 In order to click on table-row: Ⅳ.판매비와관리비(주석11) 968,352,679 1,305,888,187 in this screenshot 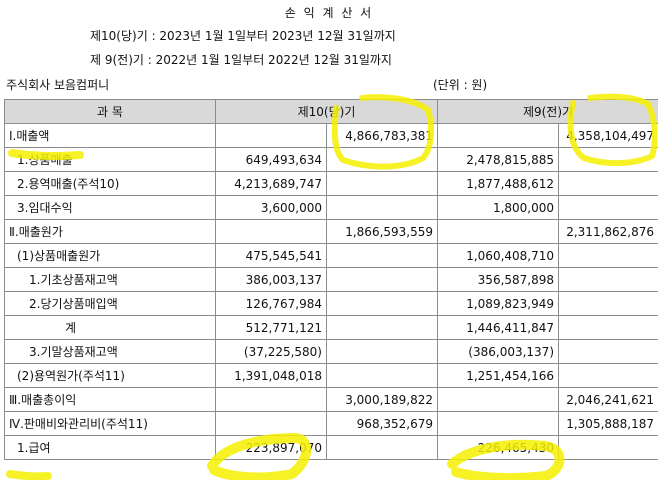, I will do `click(331, 423)`.